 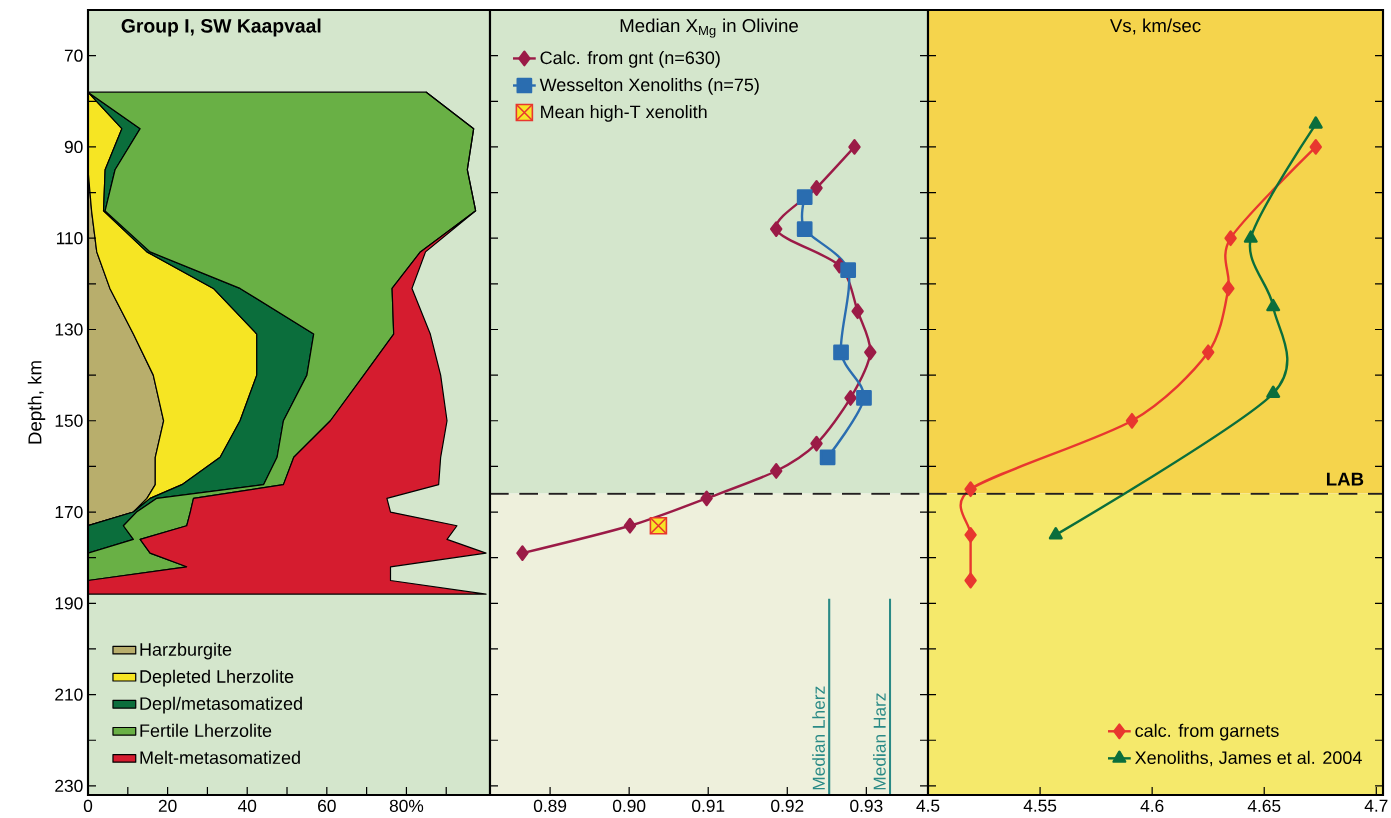 What do you see at coordinates (69, 786) in the screenshot?
I see `y-tick-label: 230` at bounding box center [69, 786].